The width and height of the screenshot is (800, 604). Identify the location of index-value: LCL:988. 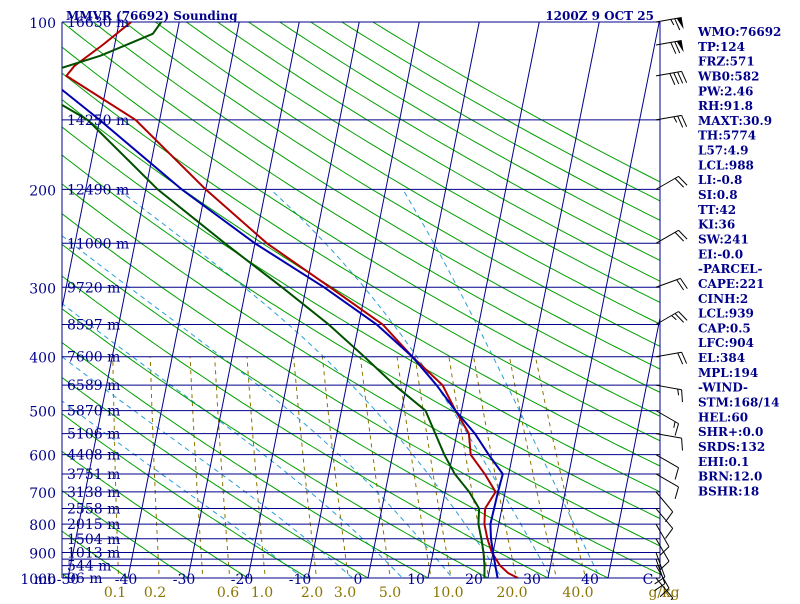
(726, 165).